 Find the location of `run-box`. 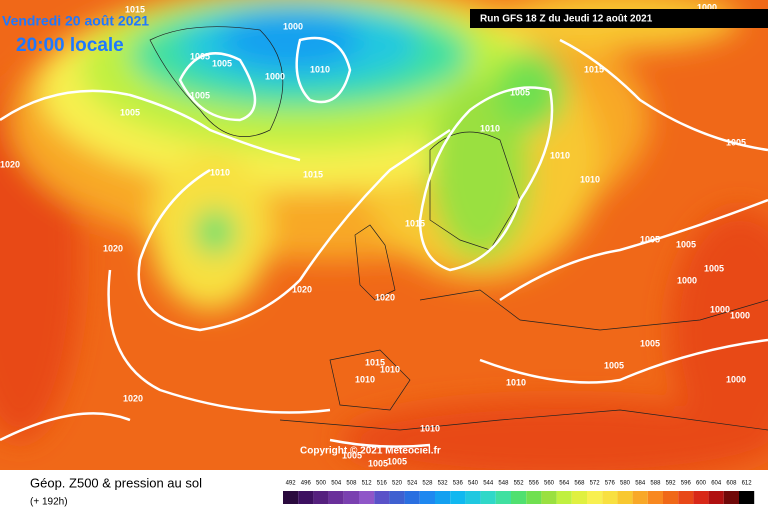

run-box is located at coordinates (619, 18).